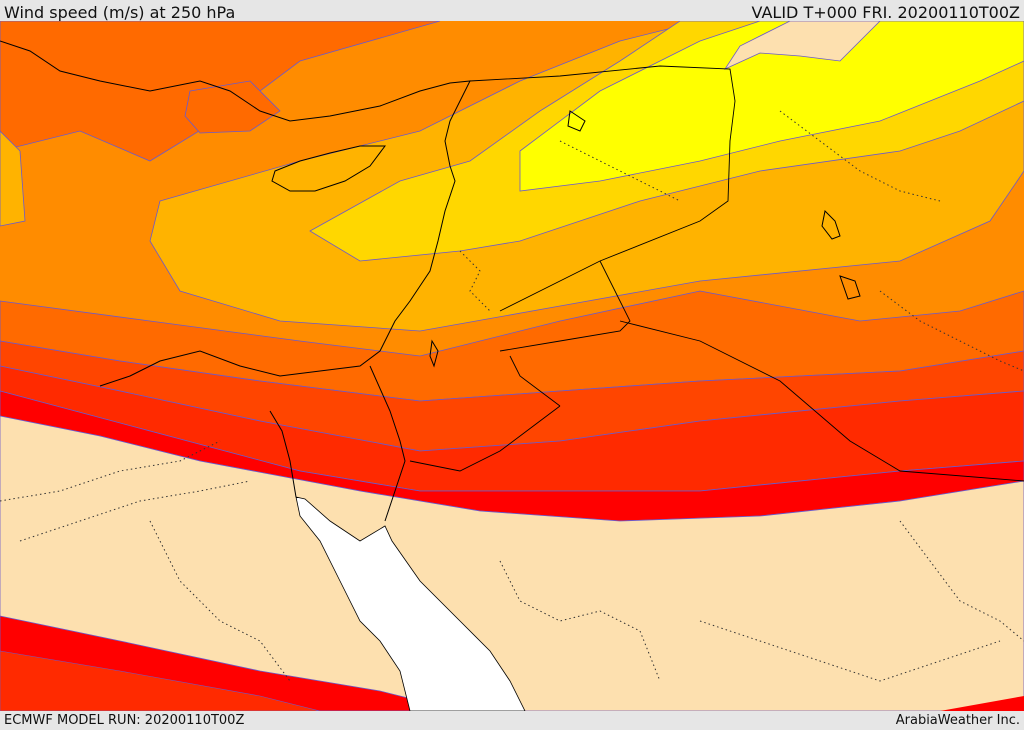  What do you see at coordinates (485, 438) in the screenshot?
I see `border-egypt-sinai` at bounding box center [485, 438].